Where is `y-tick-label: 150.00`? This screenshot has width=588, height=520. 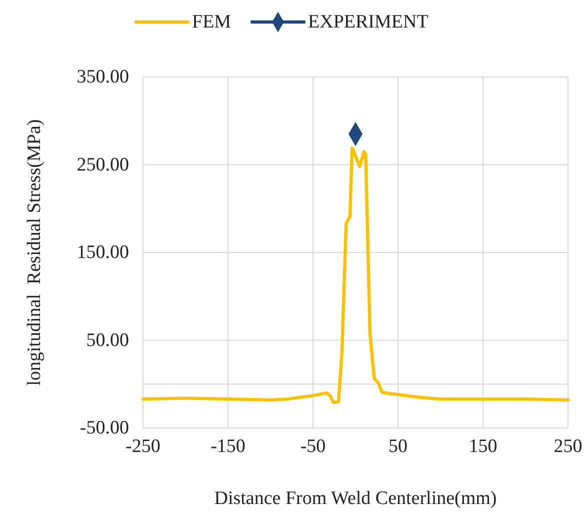
y-tick-label: 150.00 is located at coordinates (102, 252).